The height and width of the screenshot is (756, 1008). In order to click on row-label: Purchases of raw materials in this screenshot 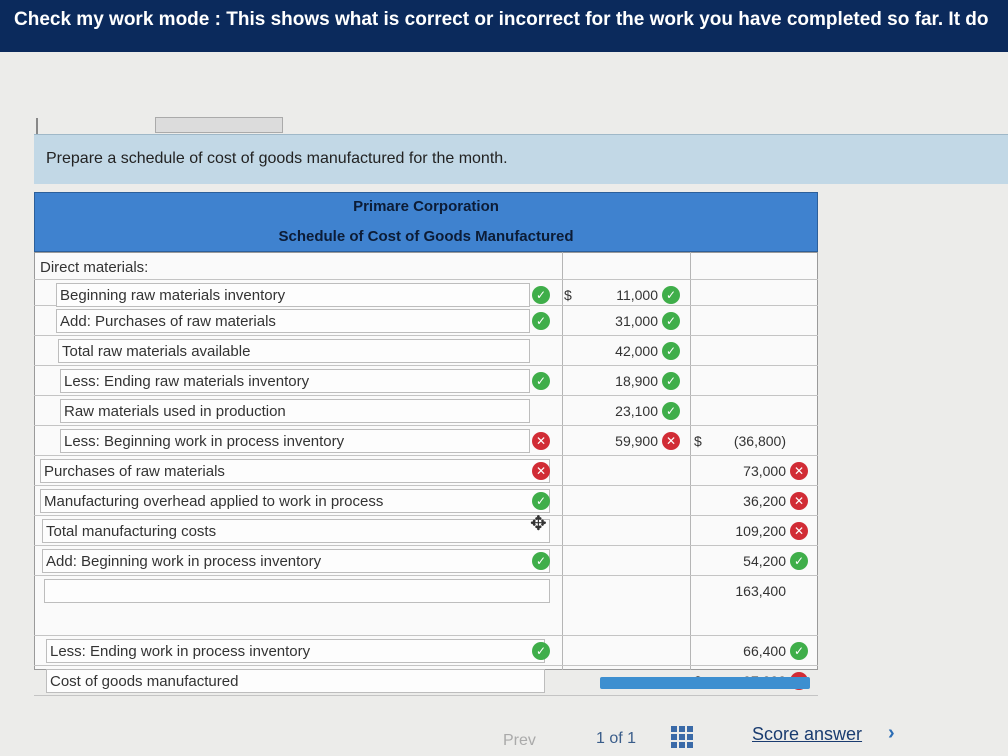, I will do `click(134, 471)`.